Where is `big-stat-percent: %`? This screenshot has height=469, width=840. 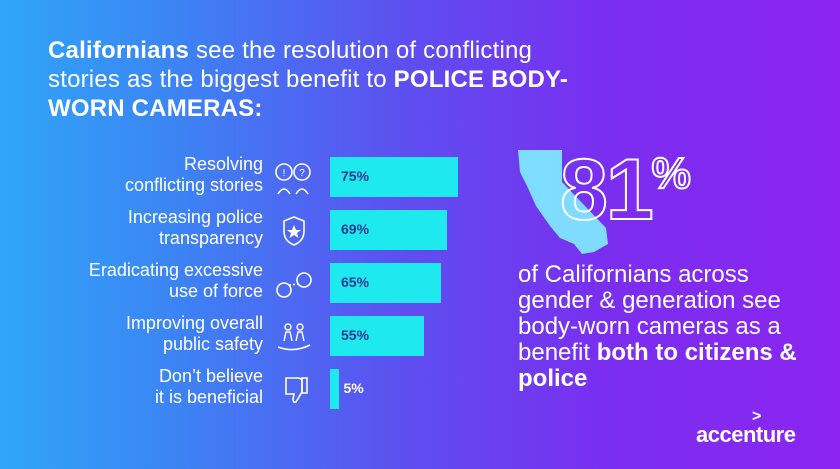 big-stat-percent: % is located at coordinates (671, 173).